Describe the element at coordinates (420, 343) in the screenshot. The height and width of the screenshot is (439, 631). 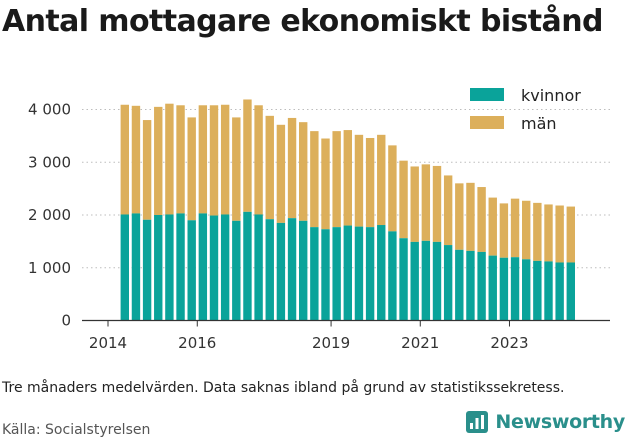
I see `x-tick-label: 2021` at that location.